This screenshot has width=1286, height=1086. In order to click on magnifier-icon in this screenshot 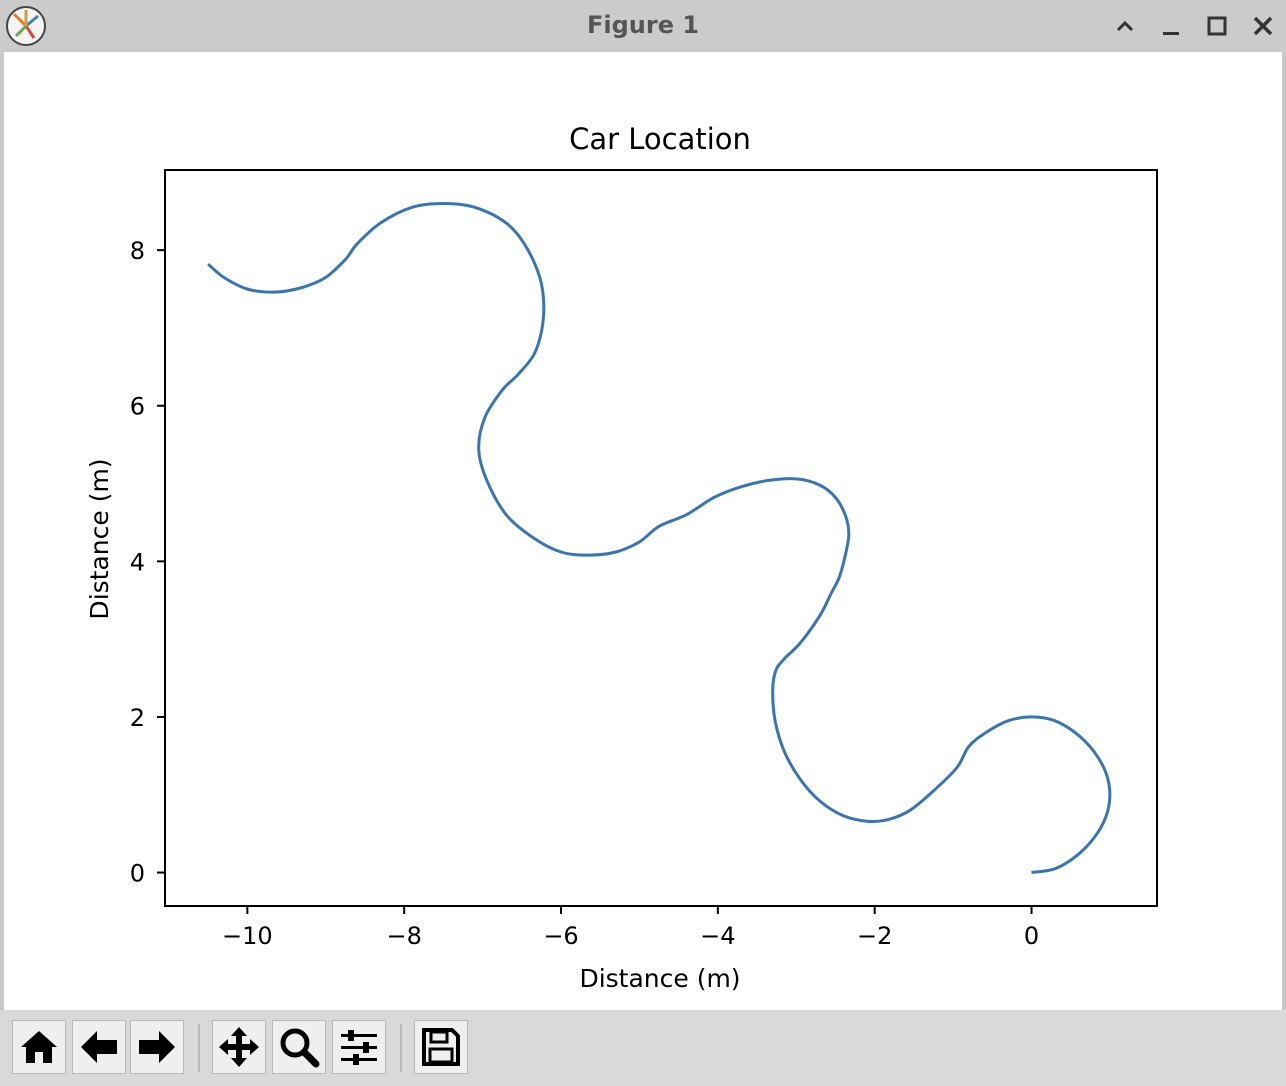, I will do `click(300, 1048)`.